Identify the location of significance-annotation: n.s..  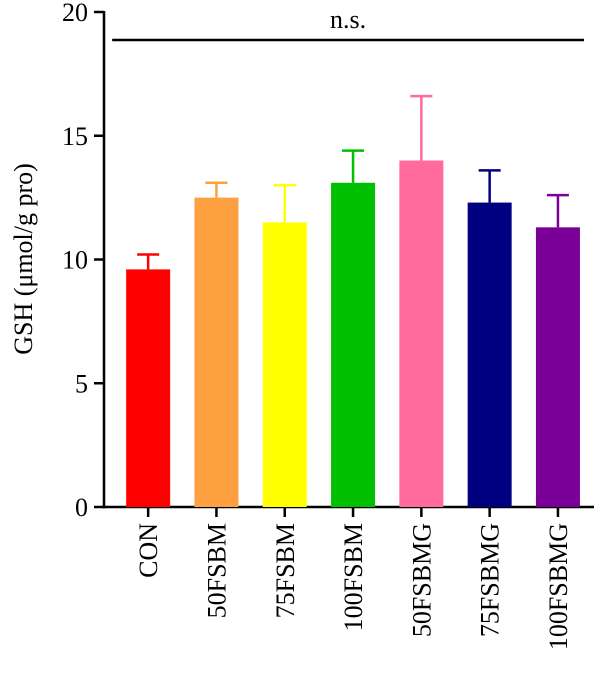
(348, 23).